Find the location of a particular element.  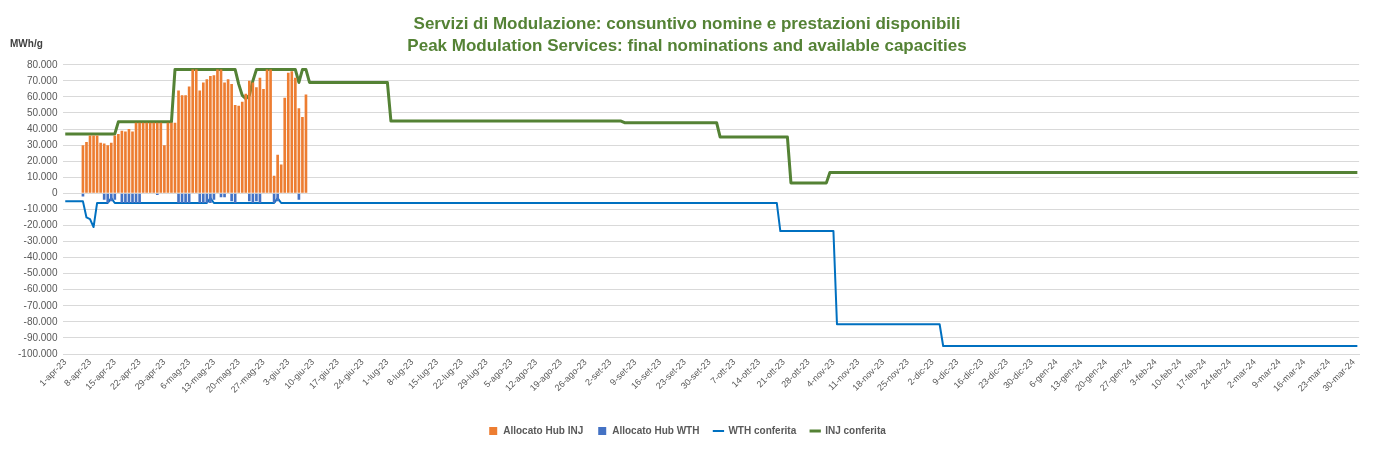

chart-title: Servizi di Modulazione: consuntivo nomine e prestazioni disponibili is located at coordinates (687, 23).